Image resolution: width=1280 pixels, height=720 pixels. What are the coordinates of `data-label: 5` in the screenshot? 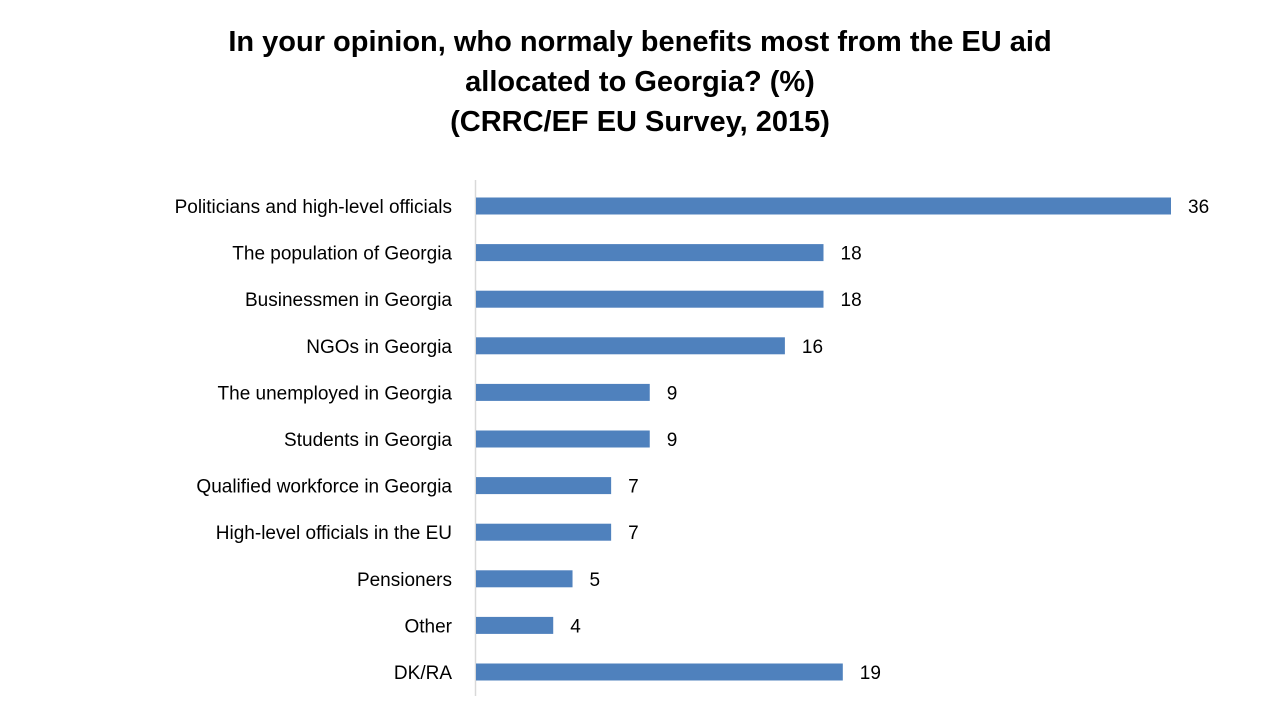 It's located at (595, 580).